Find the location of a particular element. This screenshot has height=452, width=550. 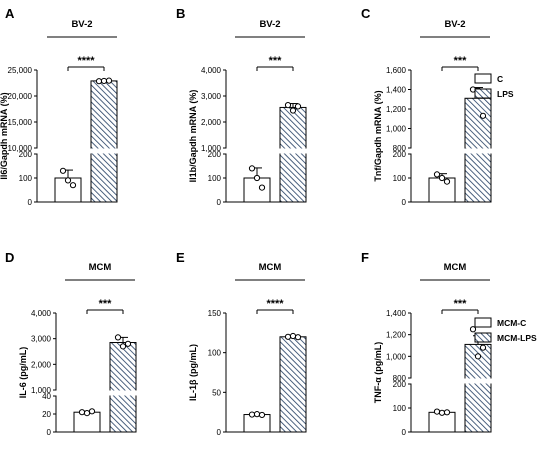

legend-label: C is located at coordinates (500, 79).